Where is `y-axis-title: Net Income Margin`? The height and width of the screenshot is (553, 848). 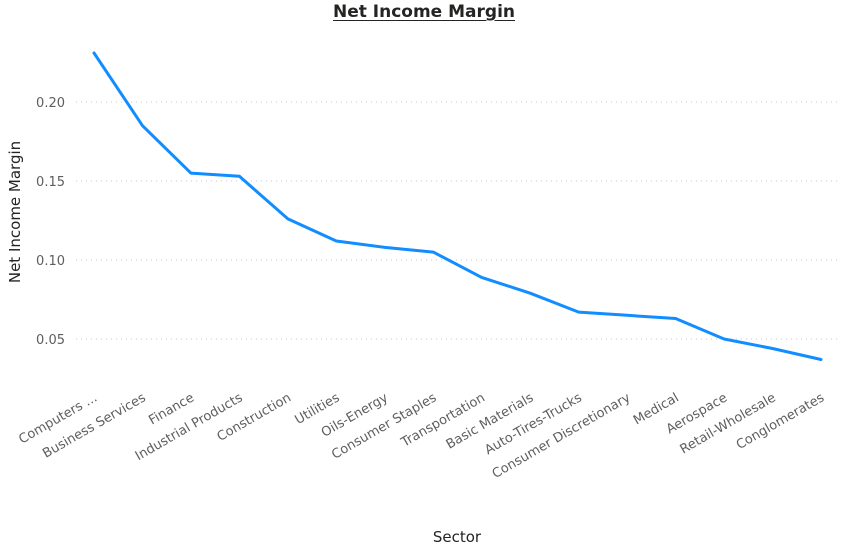
y-axis-title: Net Income Margin is located at coordinates (15, 212).